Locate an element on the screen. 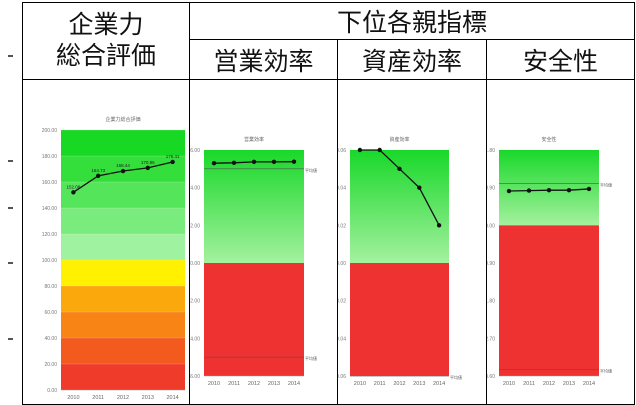 The image size is (636, 405). data-label: 168.44 is located at coordinates (123, 165).